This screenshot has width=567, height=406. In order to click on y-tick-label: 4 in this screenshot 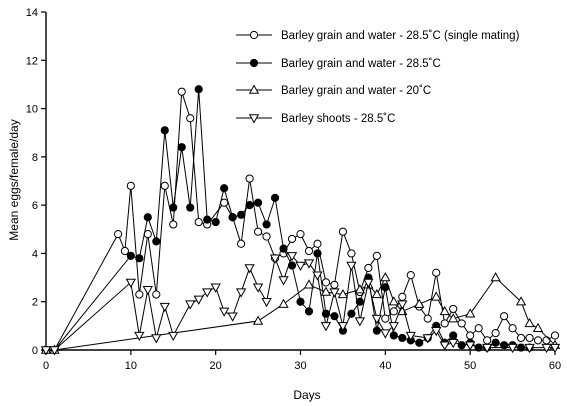, I will do `click(35, 254)`.